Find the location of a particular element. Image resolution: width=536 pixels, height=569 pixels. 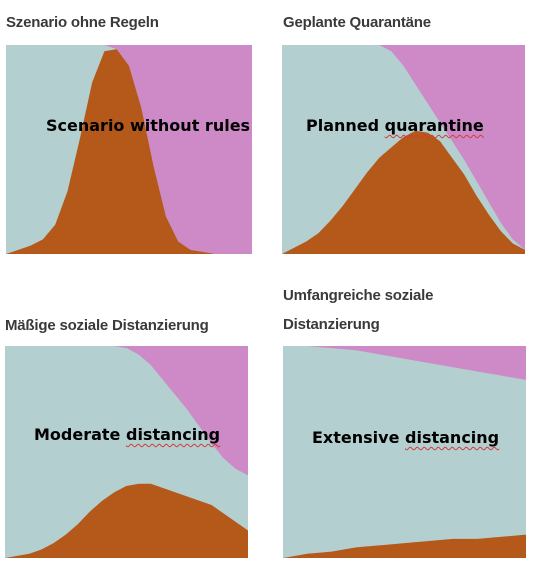

annotation-word: Planned is located at coordinates (343, 125).